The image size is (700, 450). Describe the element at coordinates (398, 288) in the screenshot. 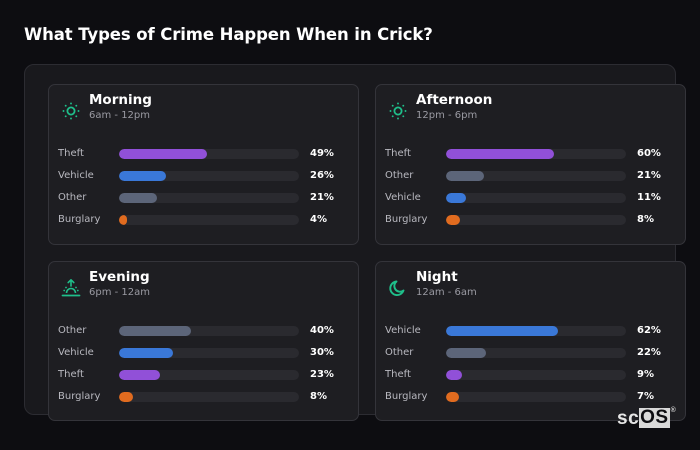

I see `moon-icon` at that location.